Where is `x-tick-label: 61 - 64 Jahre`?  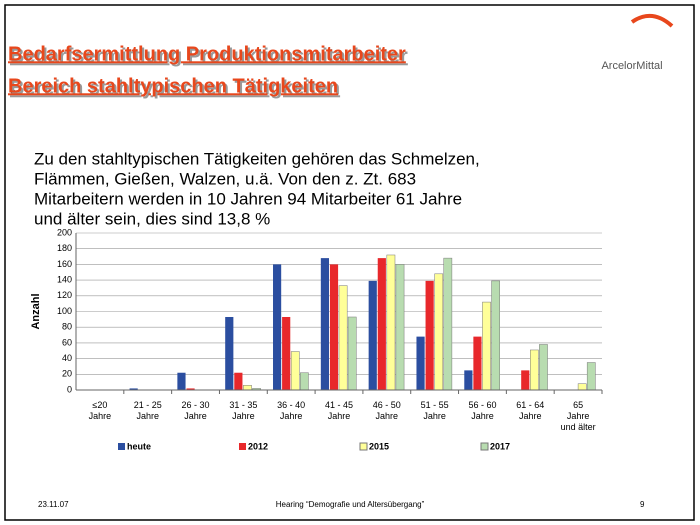
x-tick-label: 61 - 64 Jahre is located at coordinates (530, 410).